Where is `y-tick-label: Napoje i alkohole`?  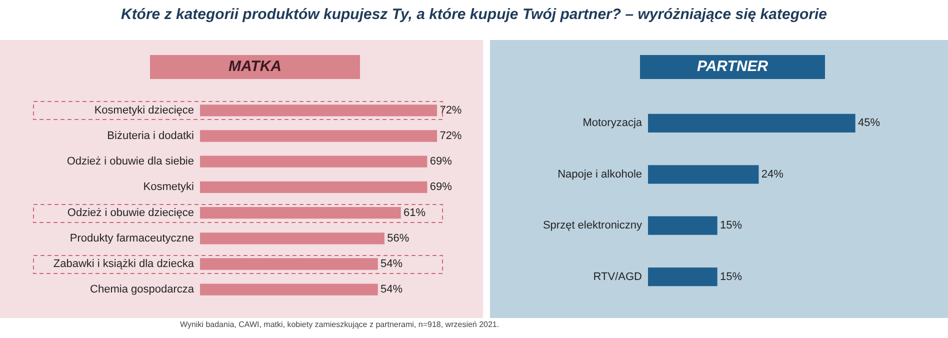
y-tick-label: Napoje i alkohole is located at coordinates (600, 174).